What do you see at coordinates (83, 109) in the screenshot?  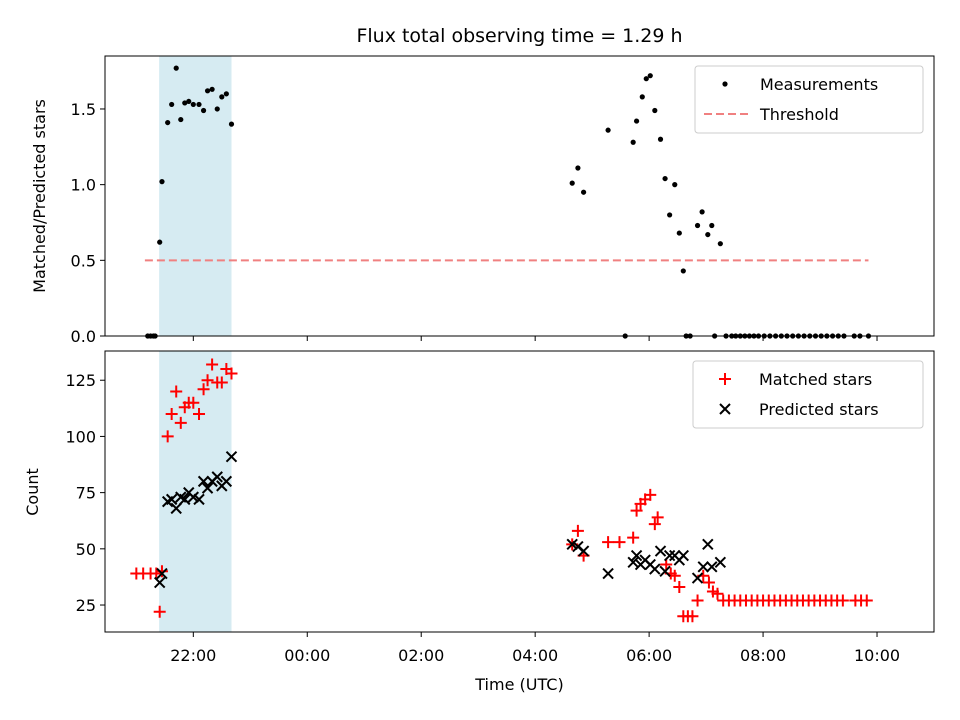 I see `y-tick-label: 1.5` at bounding box center [83, 109].